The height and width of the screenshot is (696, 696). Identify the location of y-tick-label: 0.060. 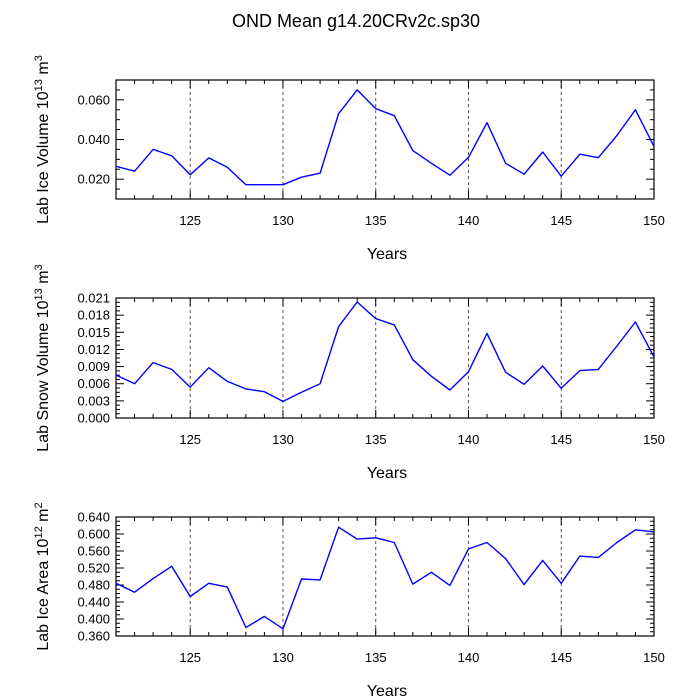
(93, 99).